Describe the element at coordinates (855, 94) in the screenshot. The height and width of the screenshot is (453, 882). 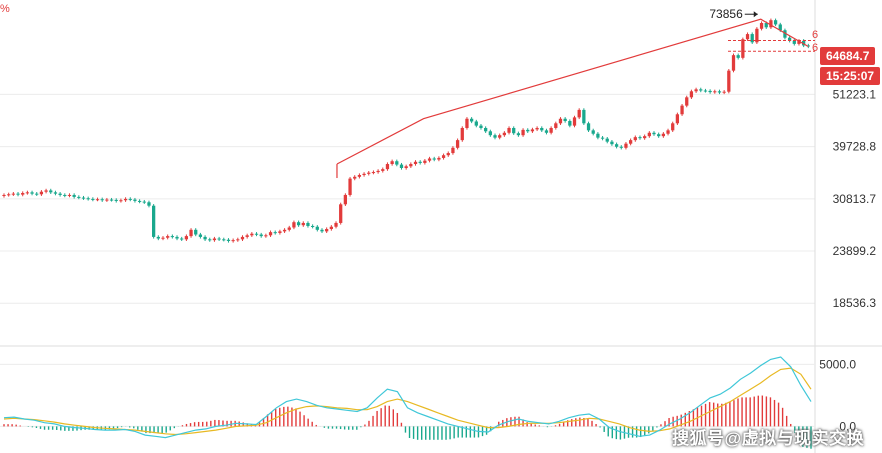
I see `price-tick-label: 51223.1` at that location.